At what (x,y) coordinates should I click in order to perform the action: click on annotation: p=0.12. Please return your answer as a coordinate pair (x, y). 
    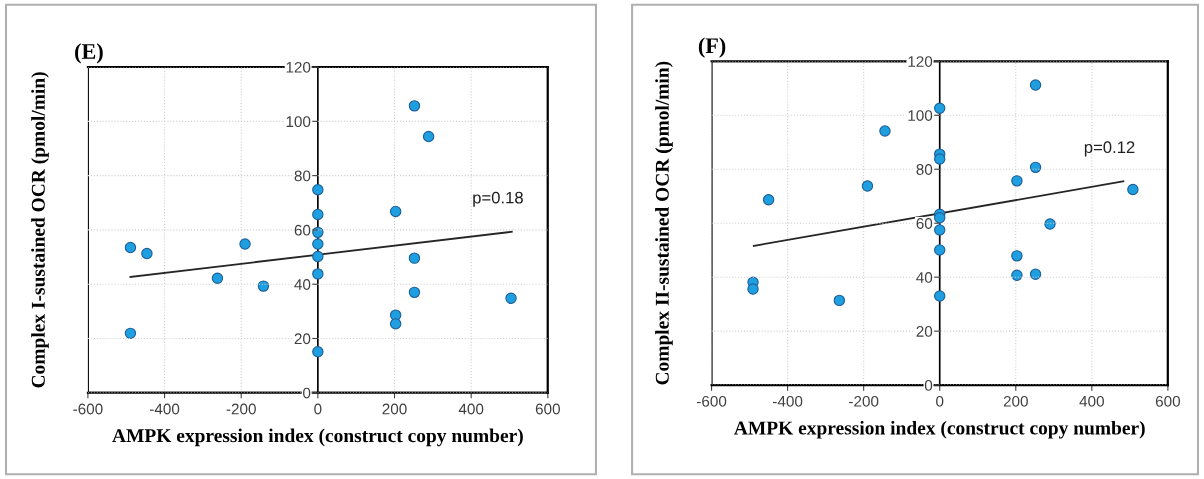
    Looking at the image, I should click on (1109, 149).